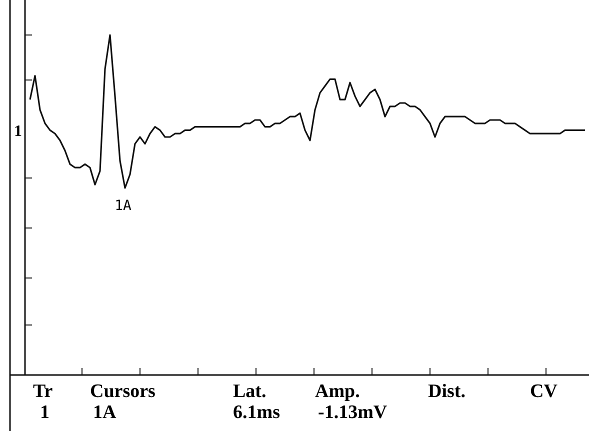 The width and height of the screenshot is (589, 431). Describe the element at coordinates (337, 391) in the screenshot. I see `text: Amp.` at that location.